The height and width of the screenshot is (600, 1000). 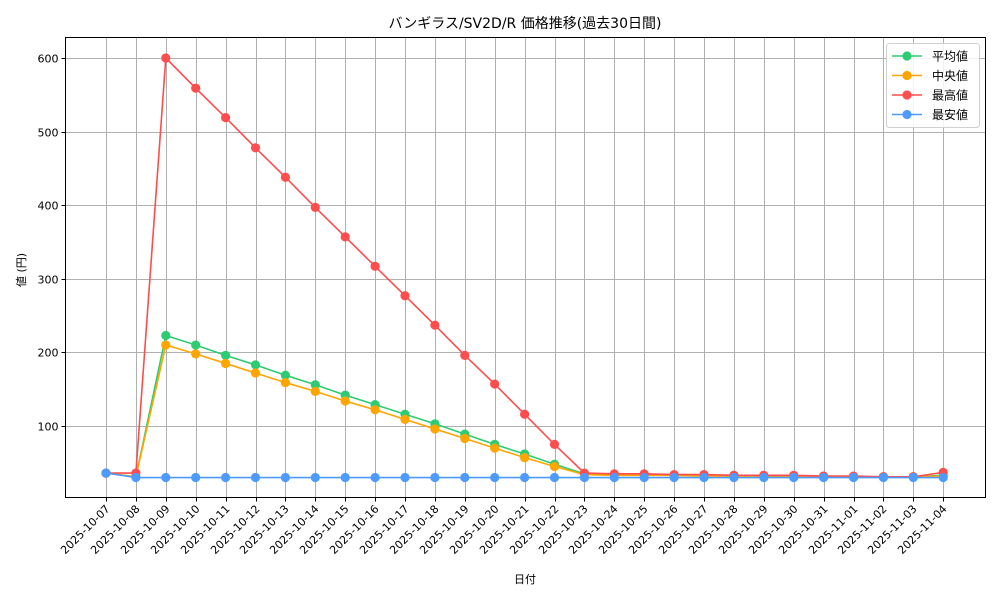 What do you see at coordinates (950, 114) in the screenshot?
I see `legend-label: 最安値` at bounding box center [950, 114].